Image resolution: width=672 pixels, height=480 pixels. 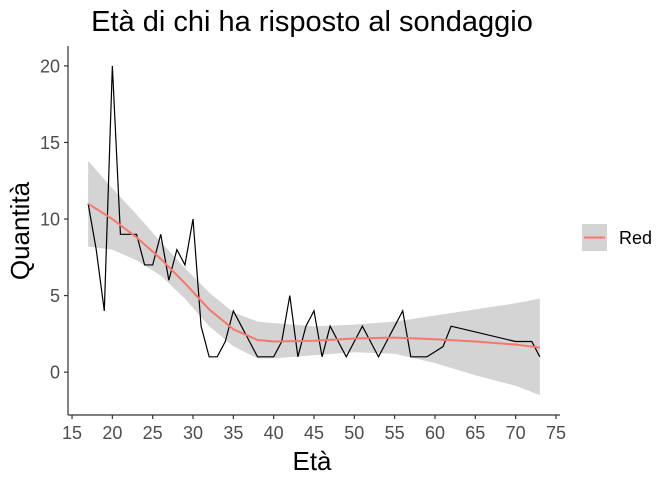 I want to click on x-tick-label: 25, so click(x=153, y=433).